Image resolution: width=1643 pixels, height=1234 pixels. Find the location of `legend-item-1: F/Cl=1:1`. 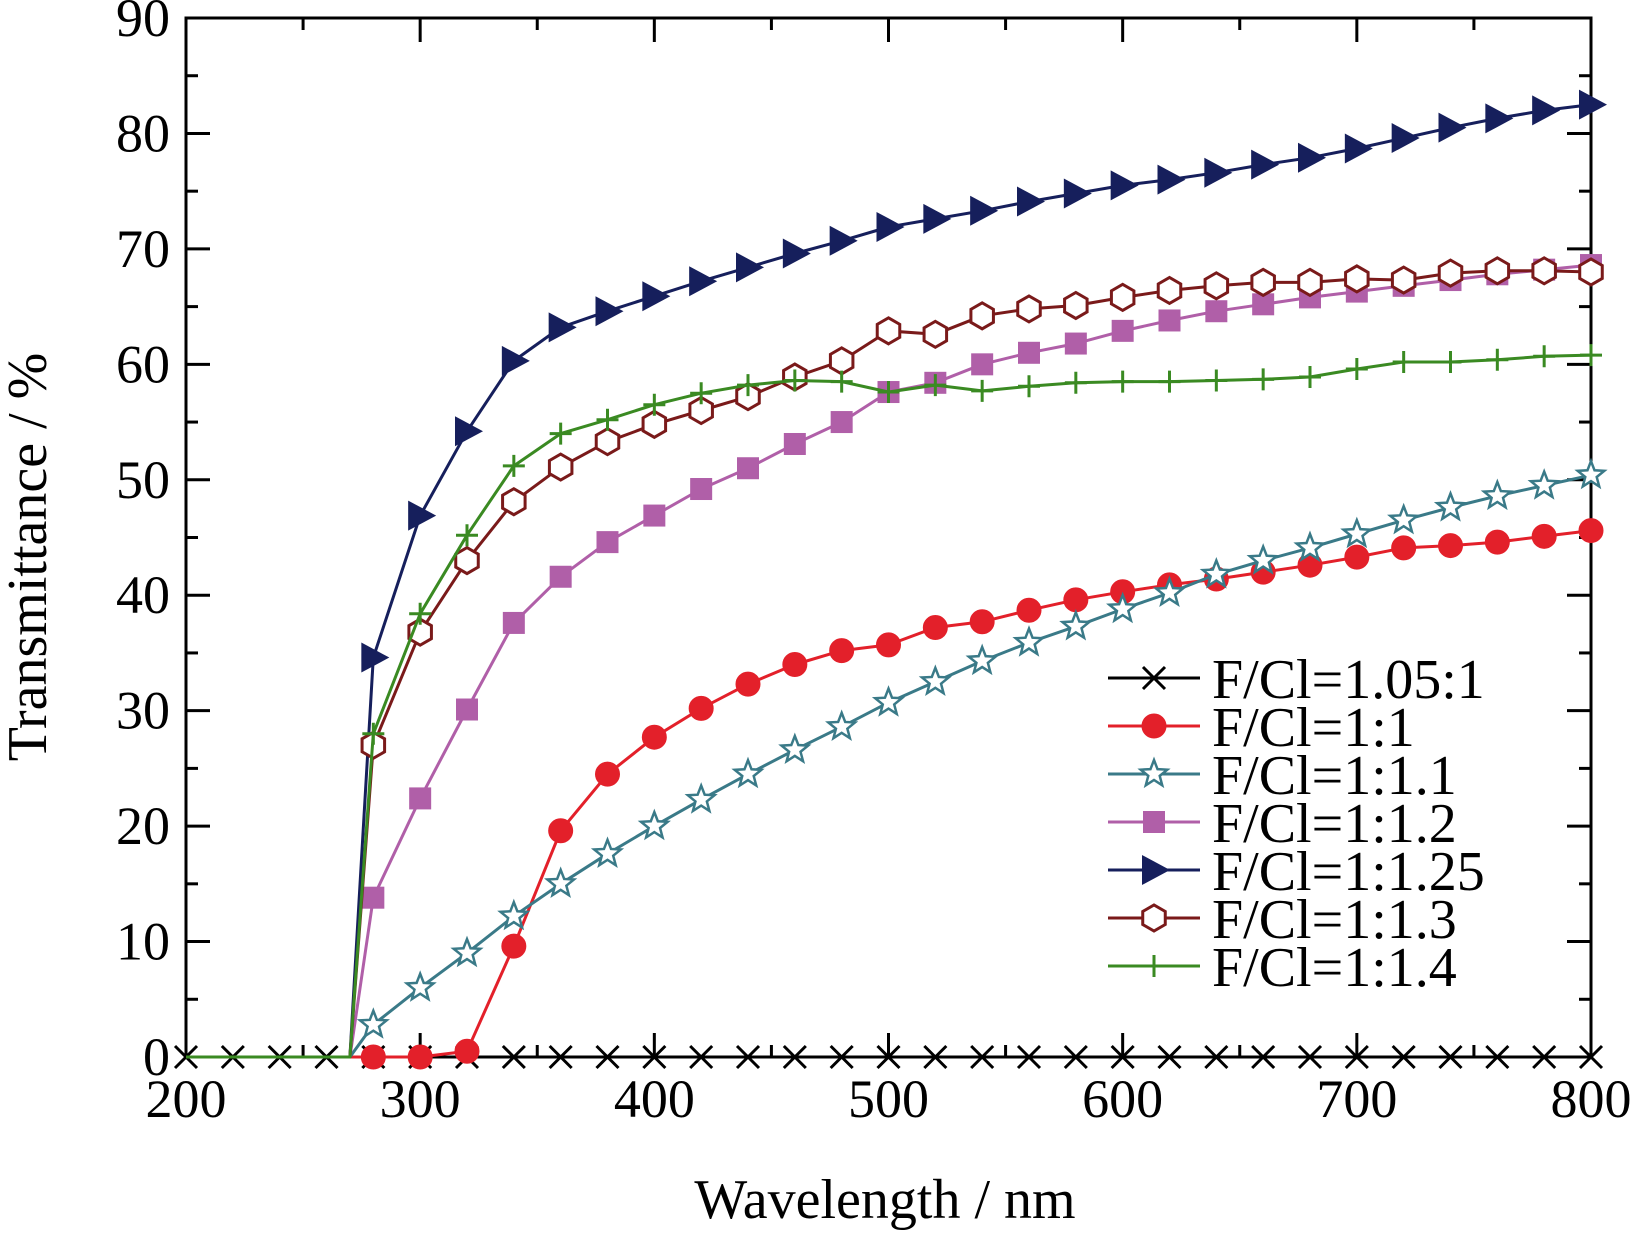

legend-item-1: F/Cl=1:1 is located at coordinates (1261, 728).